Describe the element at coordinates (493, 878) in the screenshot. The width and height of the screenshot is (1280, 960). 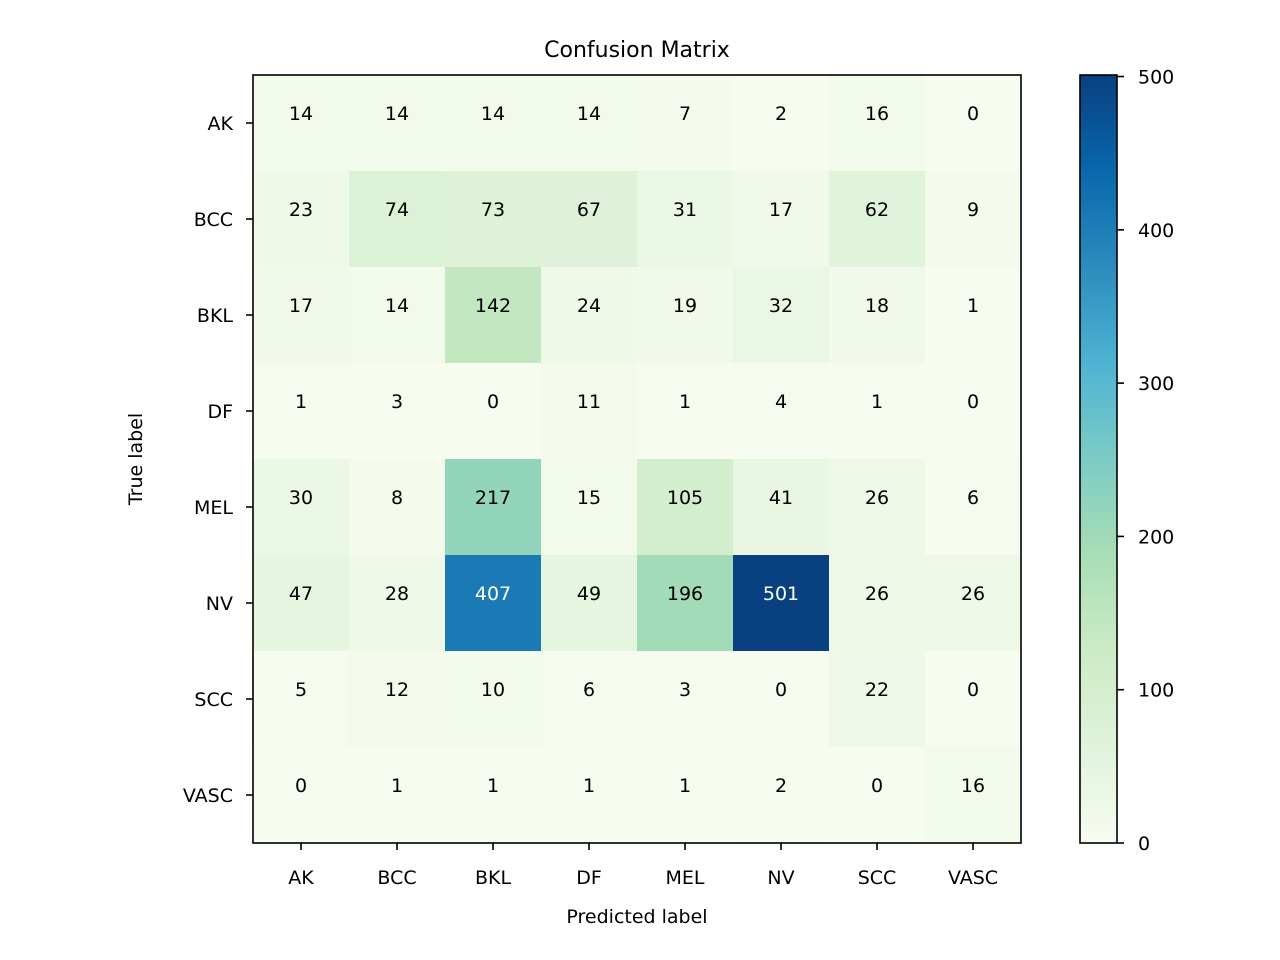
I see `x-tick-label: BKL` at that location.